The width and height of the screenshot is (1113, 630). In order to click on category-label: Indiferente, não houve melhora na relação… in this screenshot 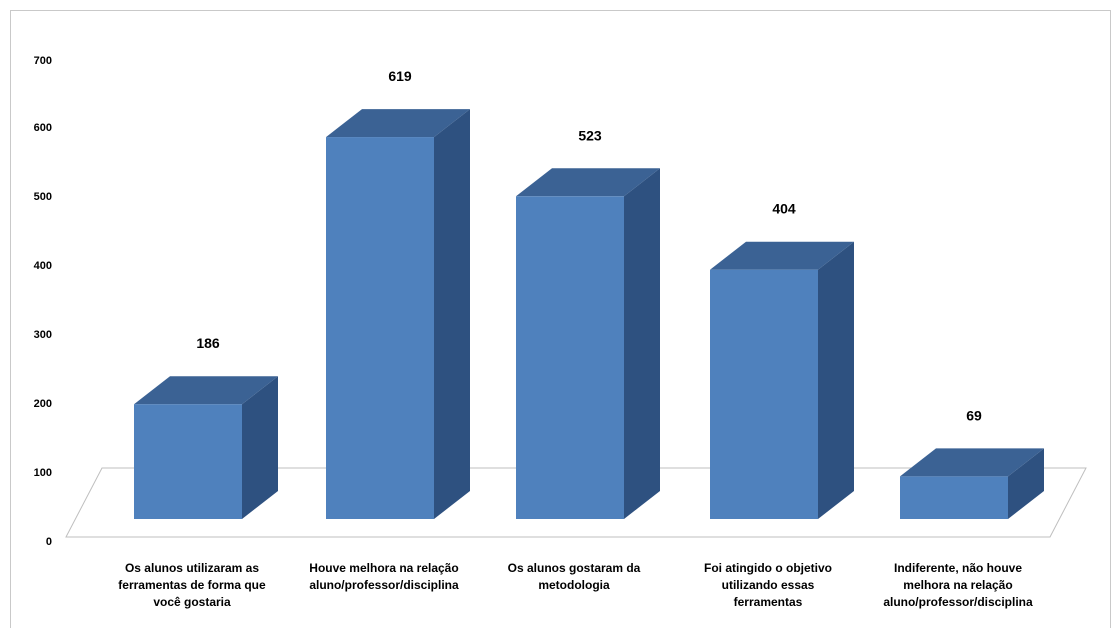, I will do `click(958, 585)`.